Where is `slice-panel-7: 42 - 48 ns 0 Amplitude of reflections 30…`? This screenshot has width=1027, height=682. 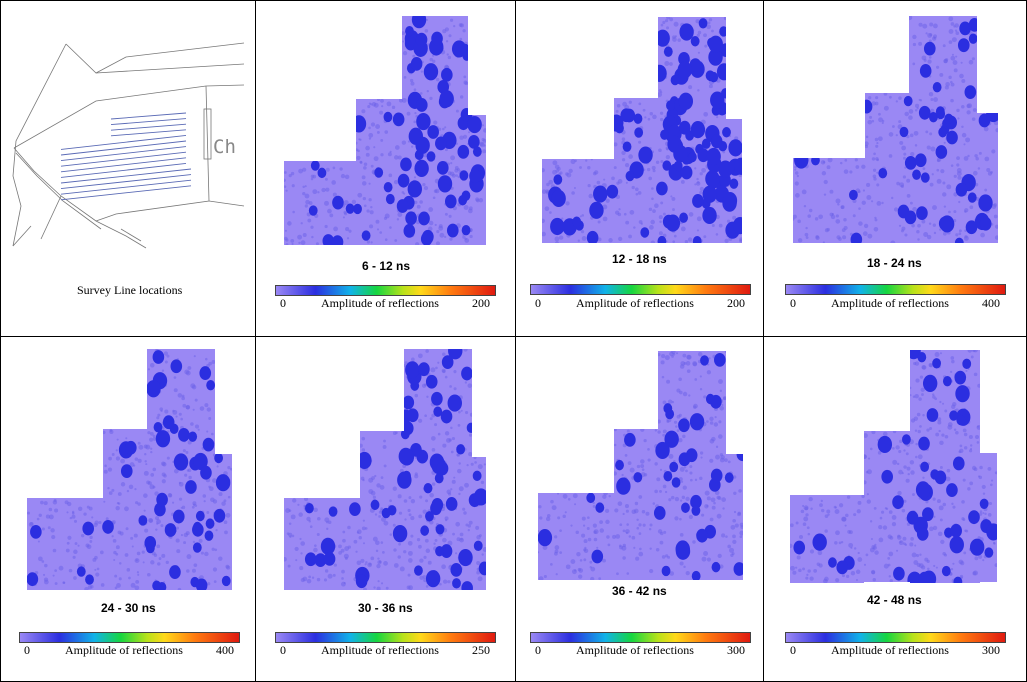 slice-panel-7: 42 - 48 ns 0 Amplitude of reflections 30… is located at coordinates (895, 509).